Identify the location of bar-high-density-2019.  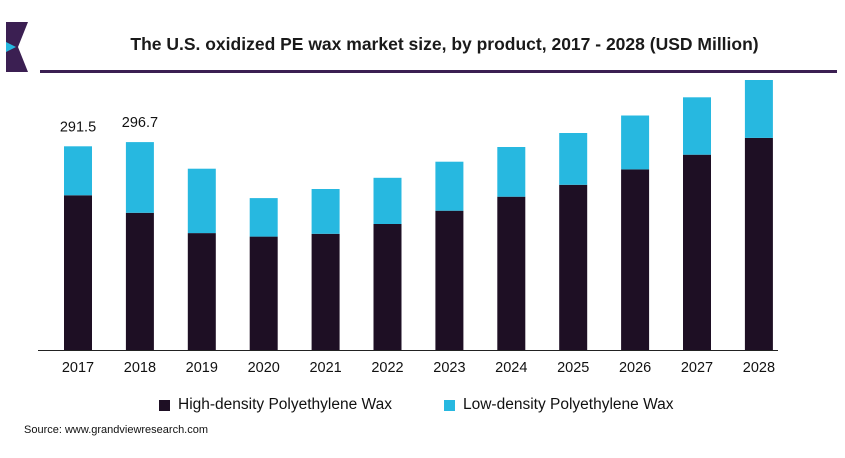
(201, 291).